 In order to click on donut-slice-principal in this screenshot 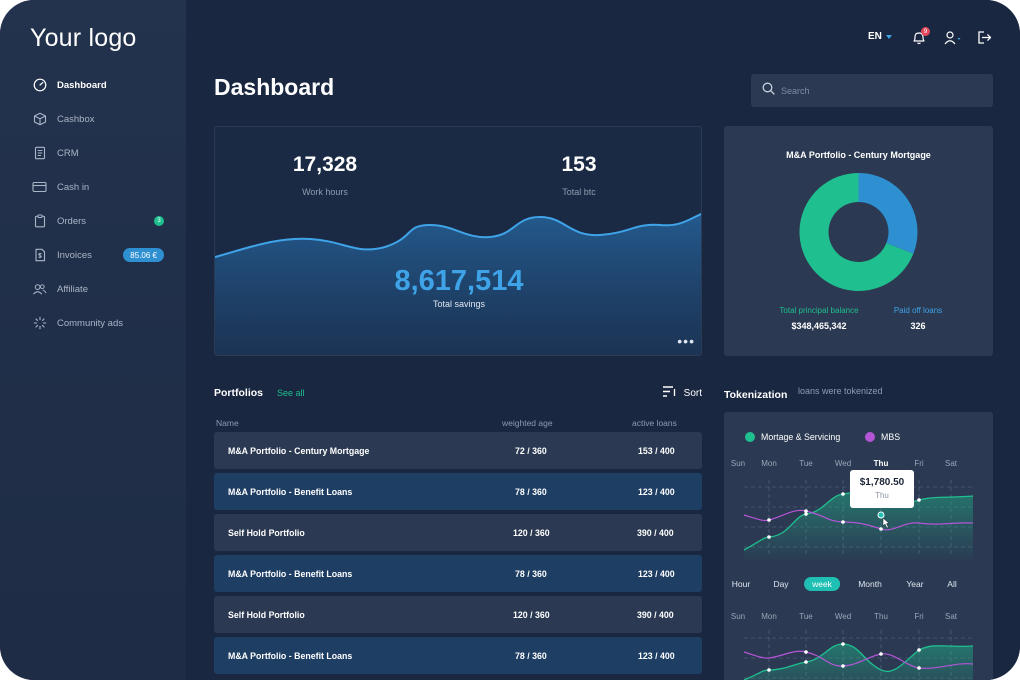, I will do `click(856, 232)`.